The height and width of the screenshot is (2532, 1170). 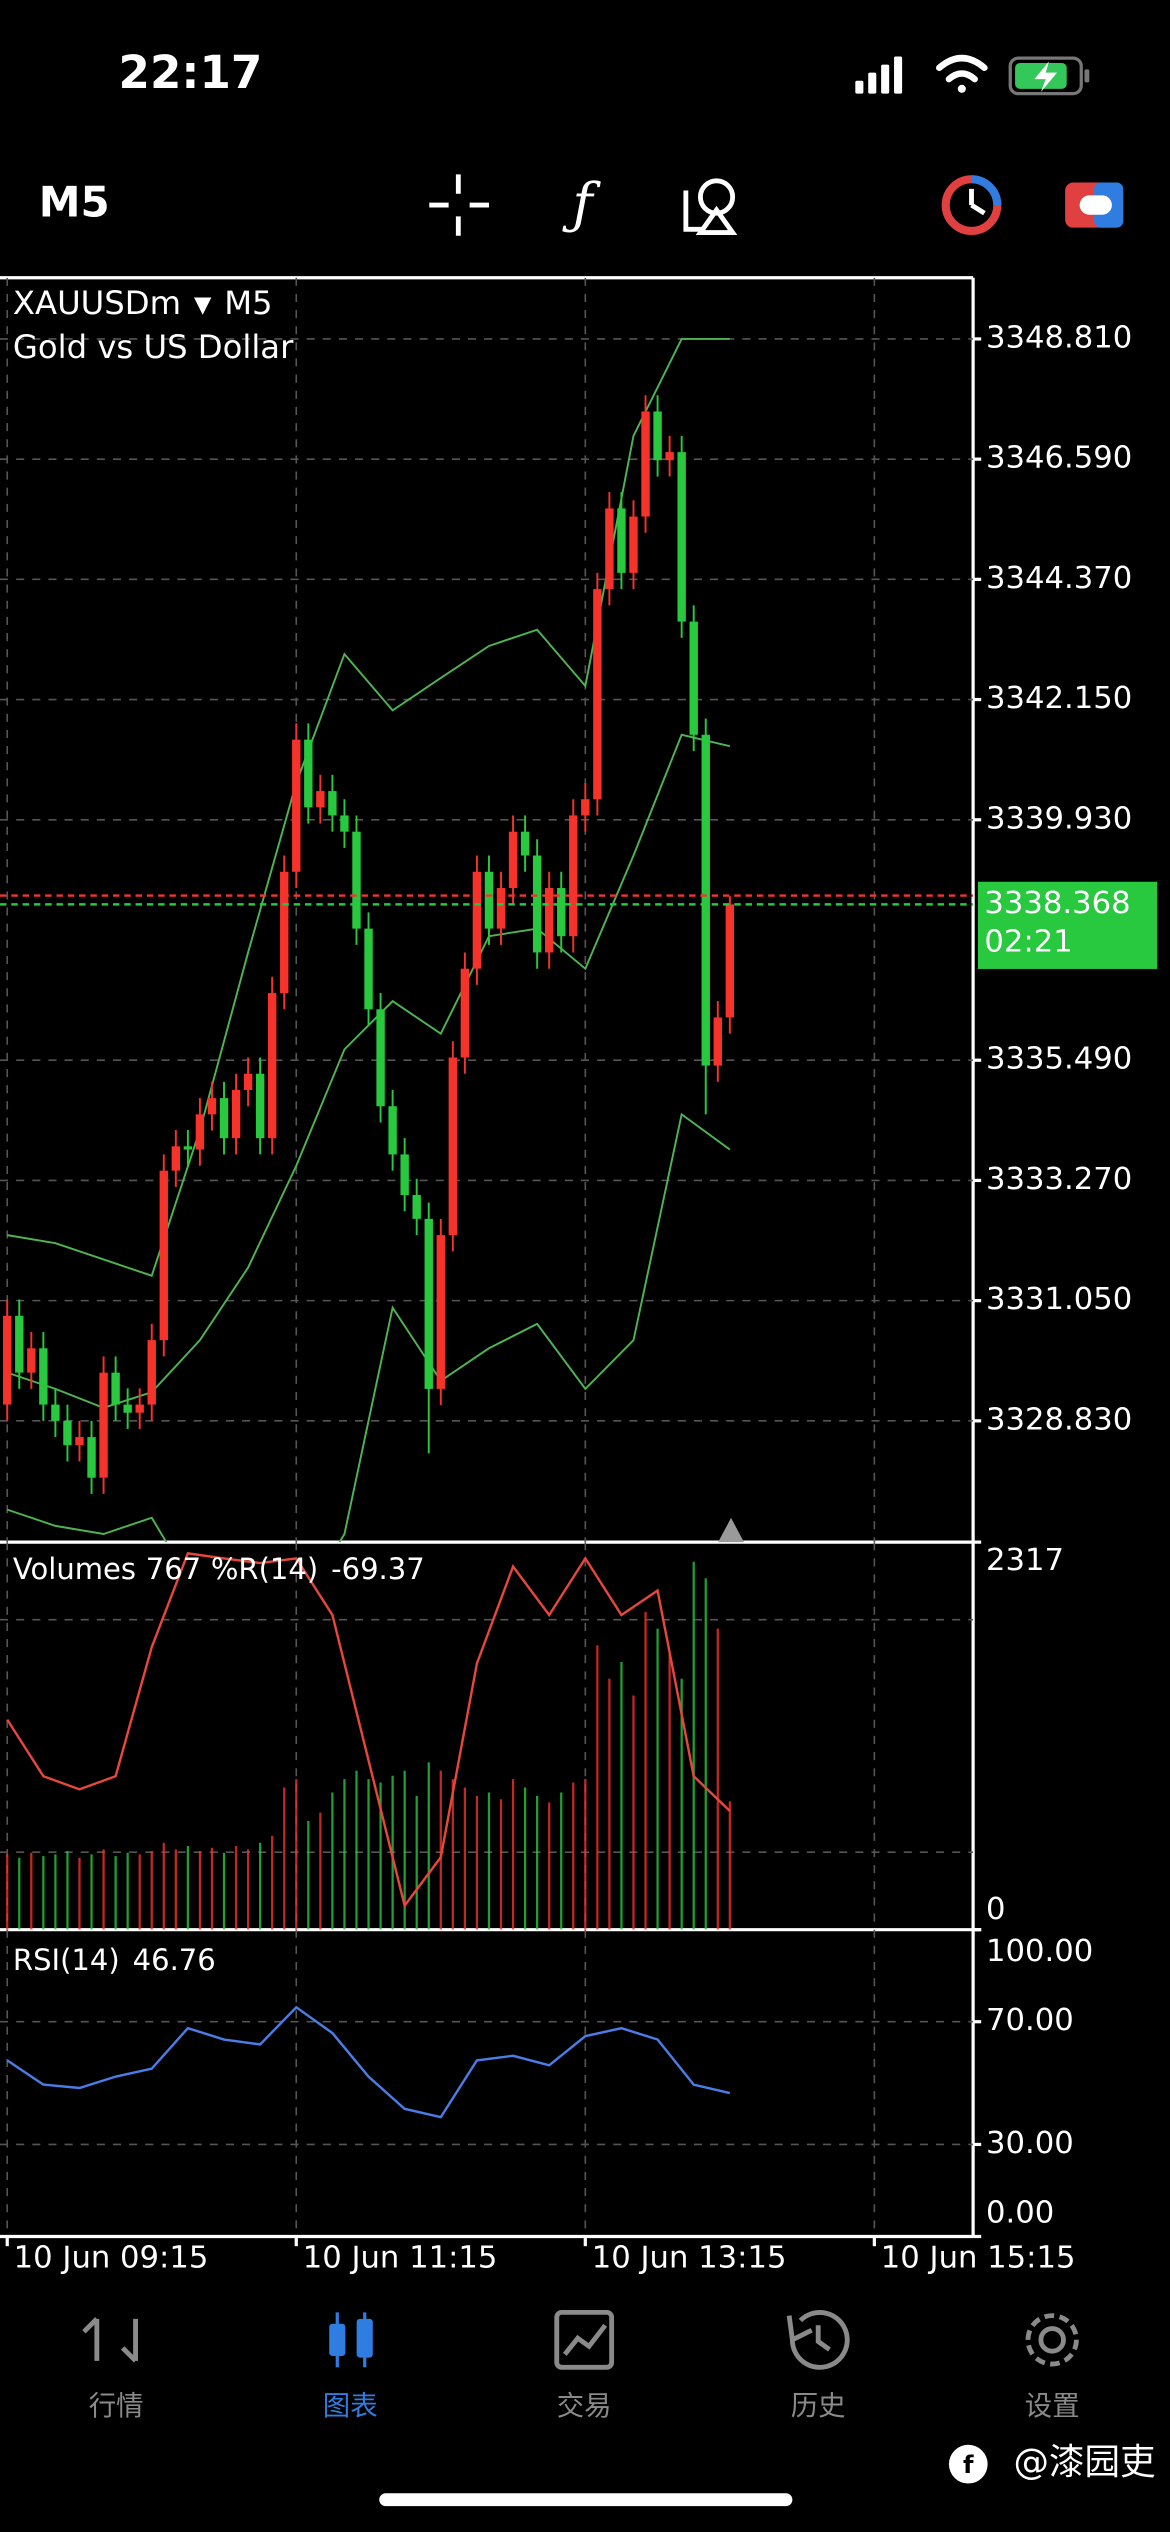 I want to click on x-tick-label: 10 Jun 09:15, so click(x=111, y=2258).